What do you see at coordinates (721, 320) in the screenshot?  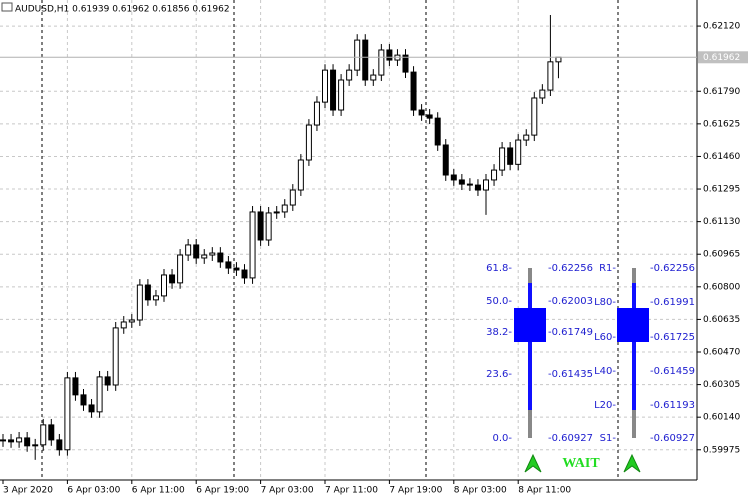 I see `y-tick-label: 0.60635` at bounding box center [721, 320].